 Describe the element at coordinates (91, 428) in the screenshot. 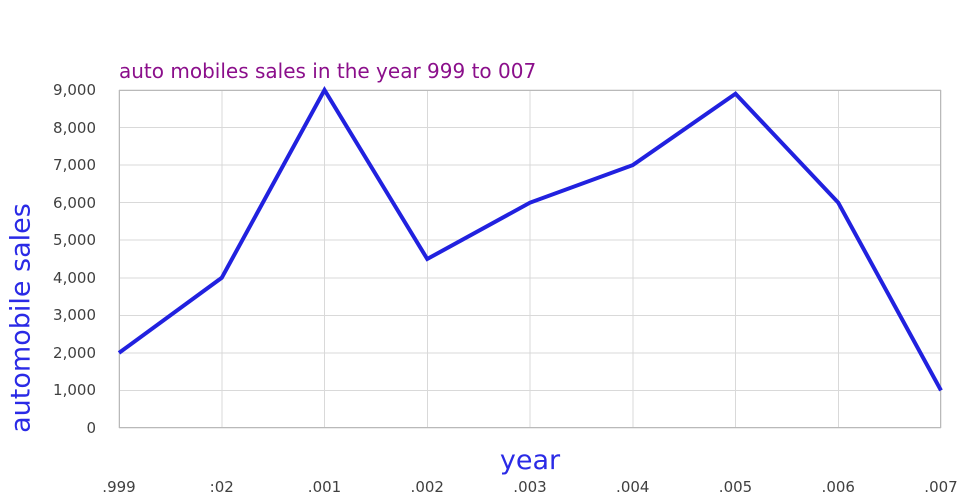

I see `y-tick-label: 0` at that location.